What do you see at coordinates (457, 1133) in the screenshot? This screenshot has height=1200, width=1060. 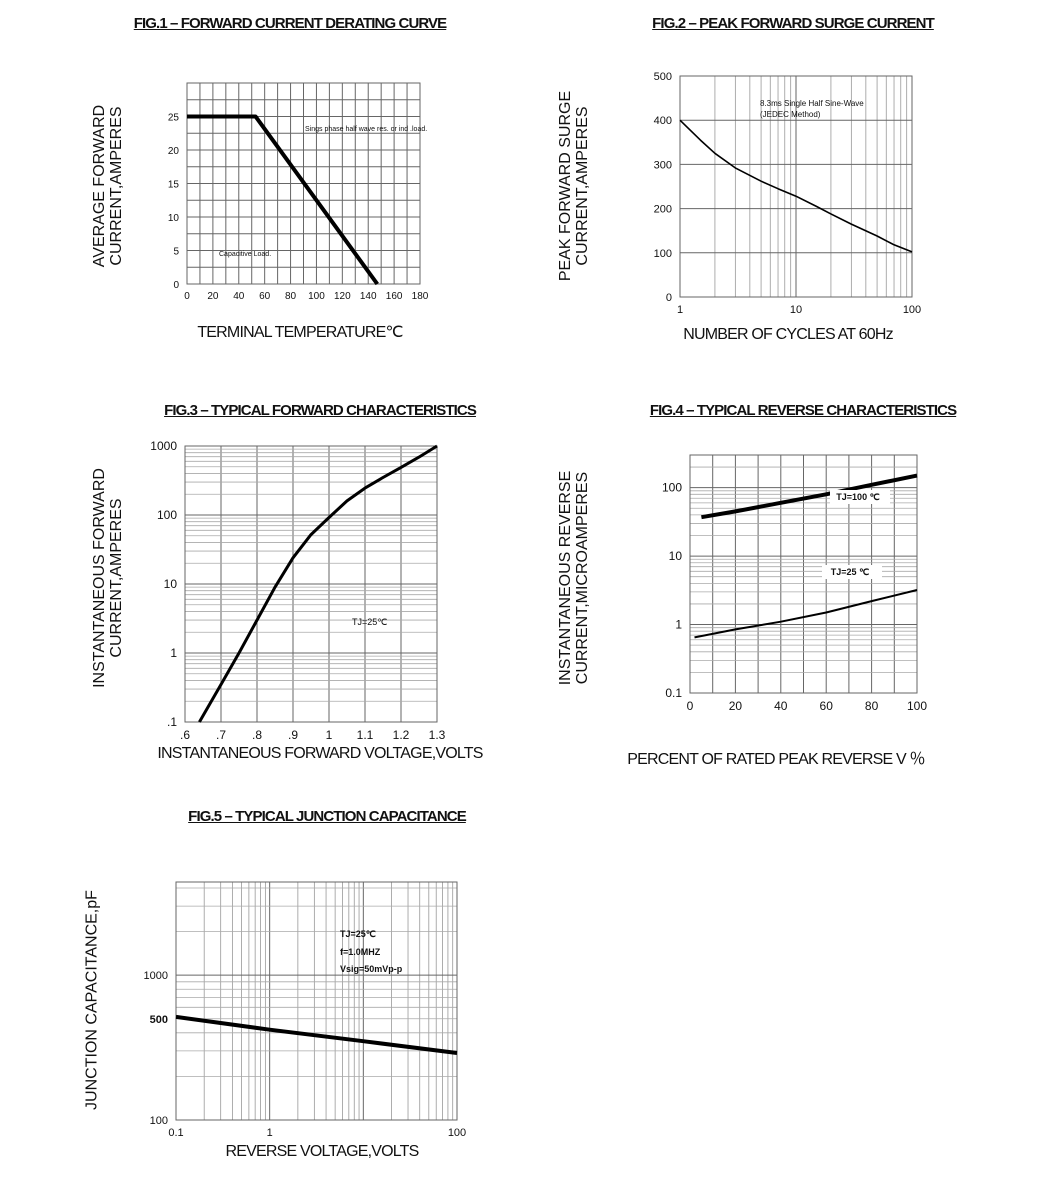 I see `fig5-xtick-label: 100` at bounding box center [457, 1133].